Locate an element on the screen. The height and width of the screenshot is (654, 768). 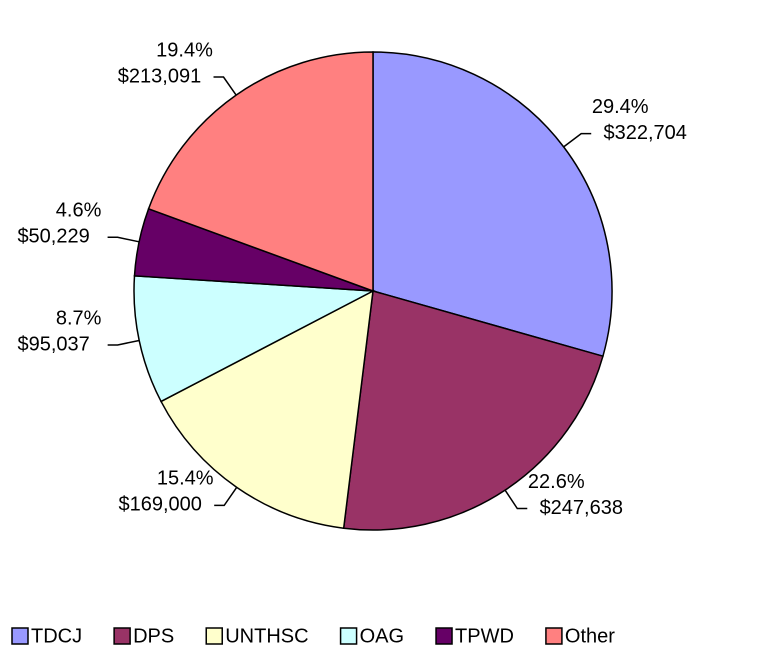
value-label: $247,638 is located at coordinates (581, 508).